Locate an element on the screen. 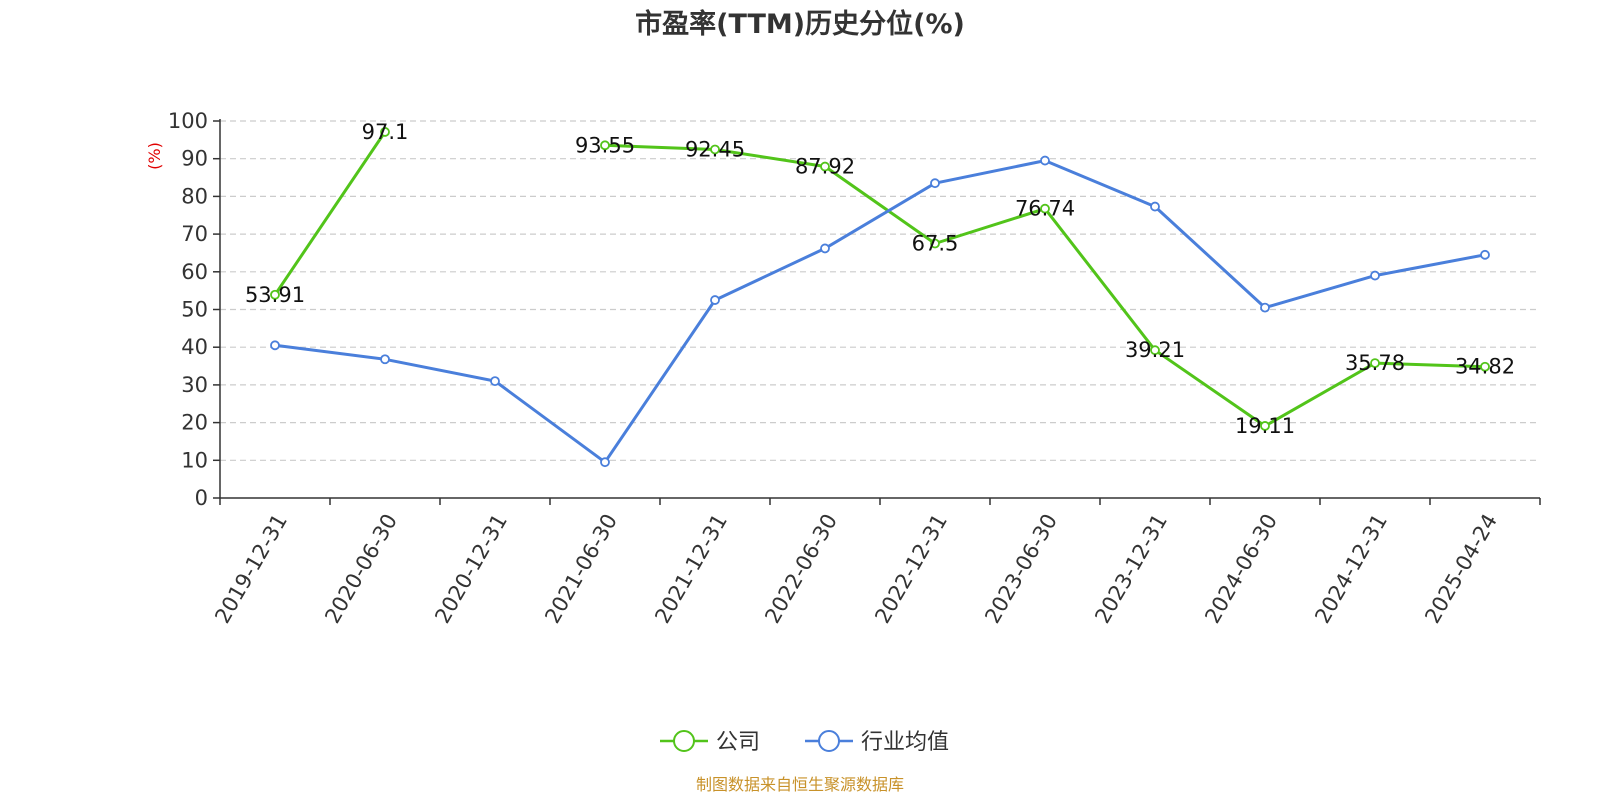 The image size is (1600, 800). x-tick-label: 2022-12-31 is located at coordinates (911, 569).